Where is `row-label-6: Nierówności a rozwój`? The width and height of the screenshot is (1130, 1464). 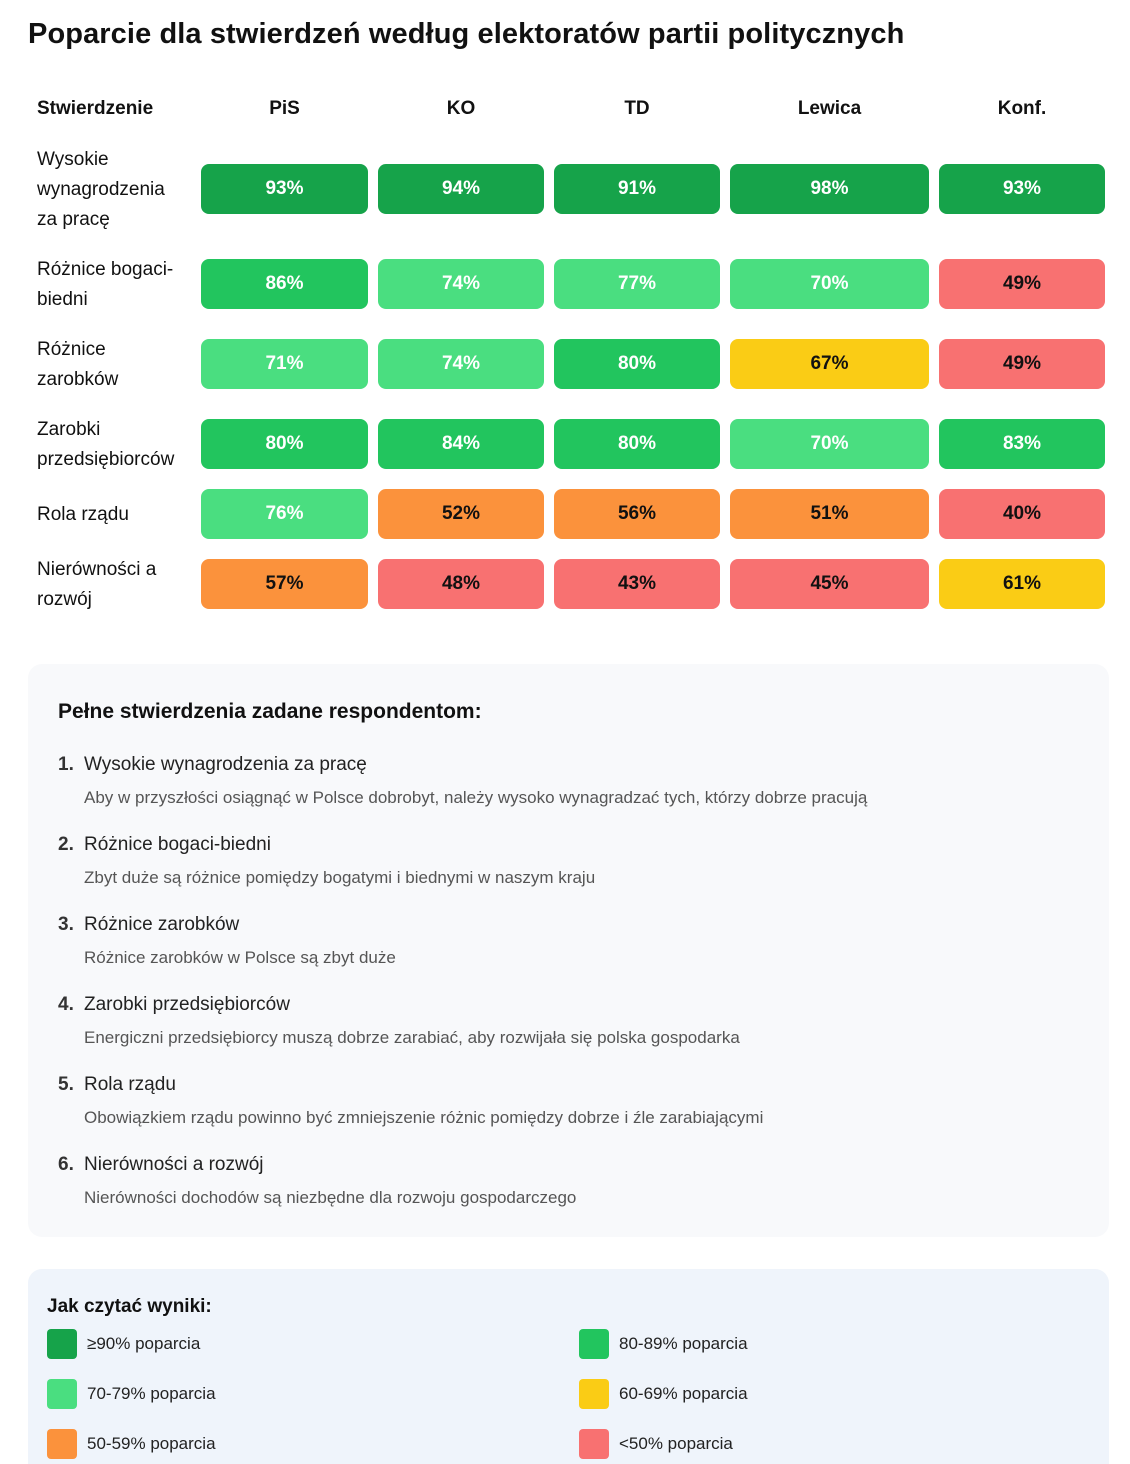 row-label-6: Nierówności a rozwój is located at coordinates (97, 584).